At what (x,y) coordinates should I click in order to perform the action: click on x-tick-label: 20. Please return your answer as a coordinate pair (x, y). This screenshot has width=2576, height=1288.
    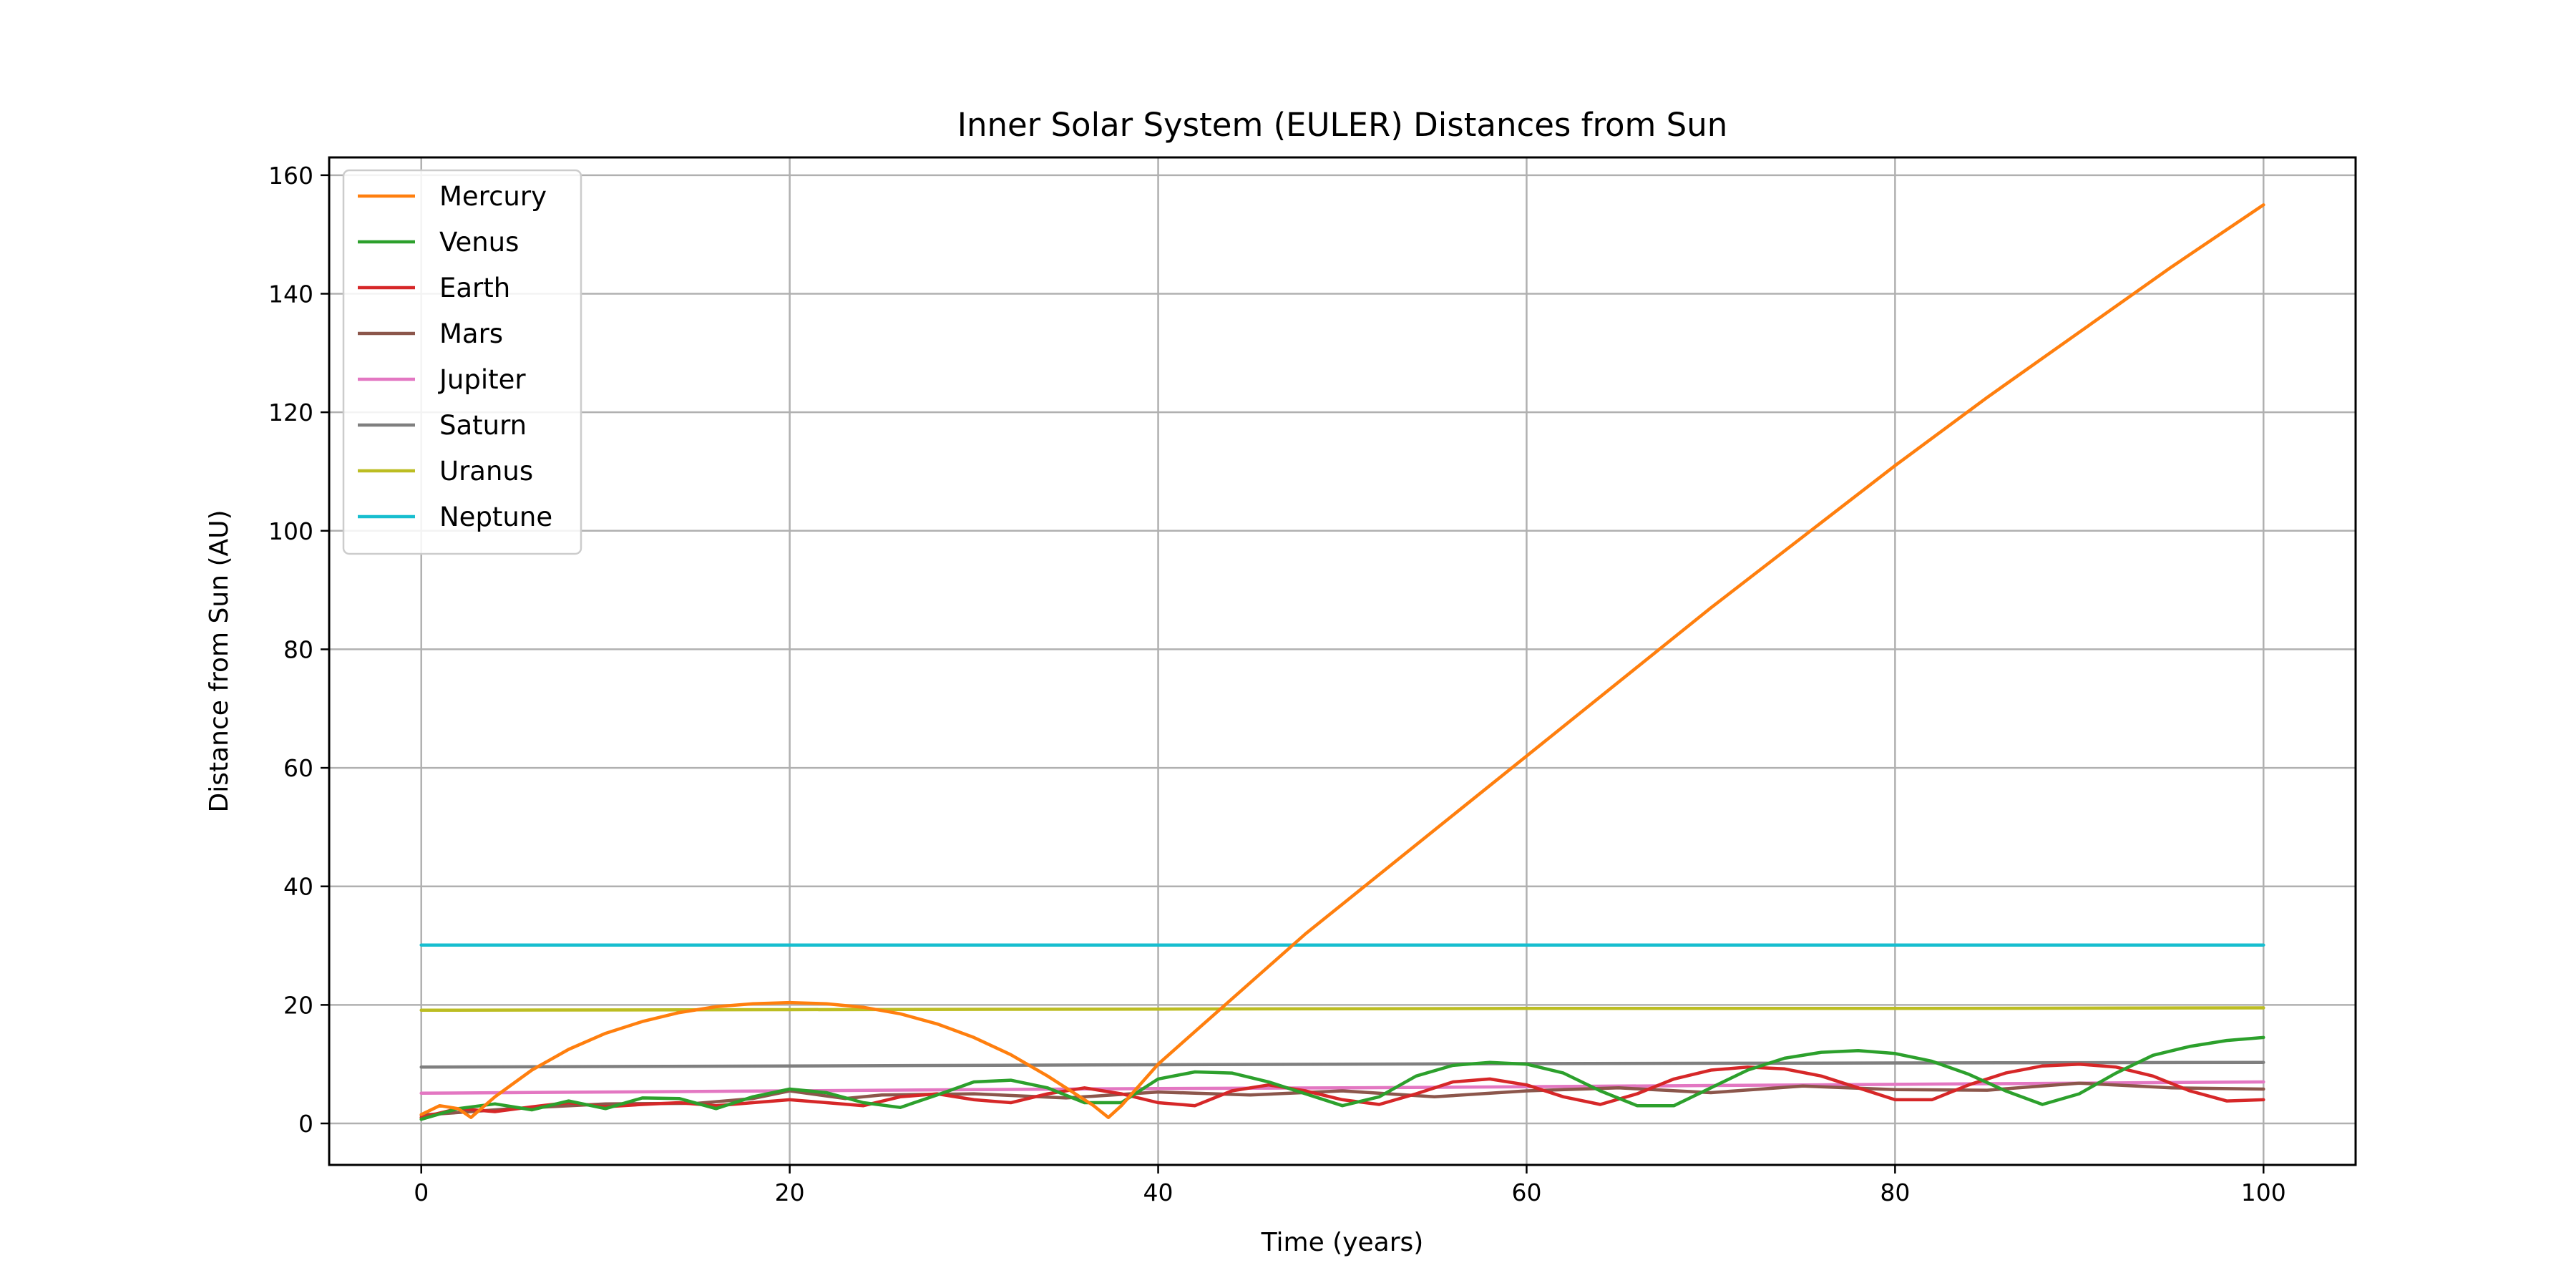
    Looking at the image, I should click on (790, 1192).